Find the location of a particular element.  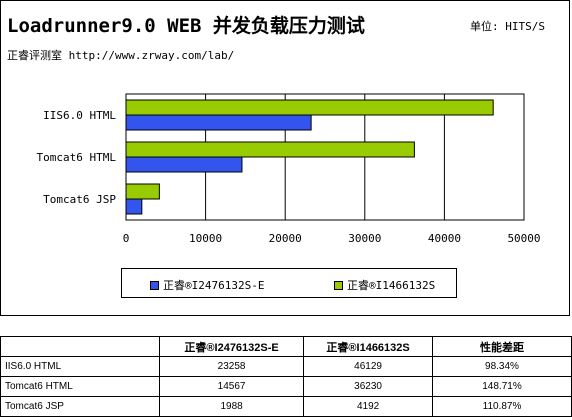

category-label: IIS6.0 HTML is located at coordinates (79, 115).